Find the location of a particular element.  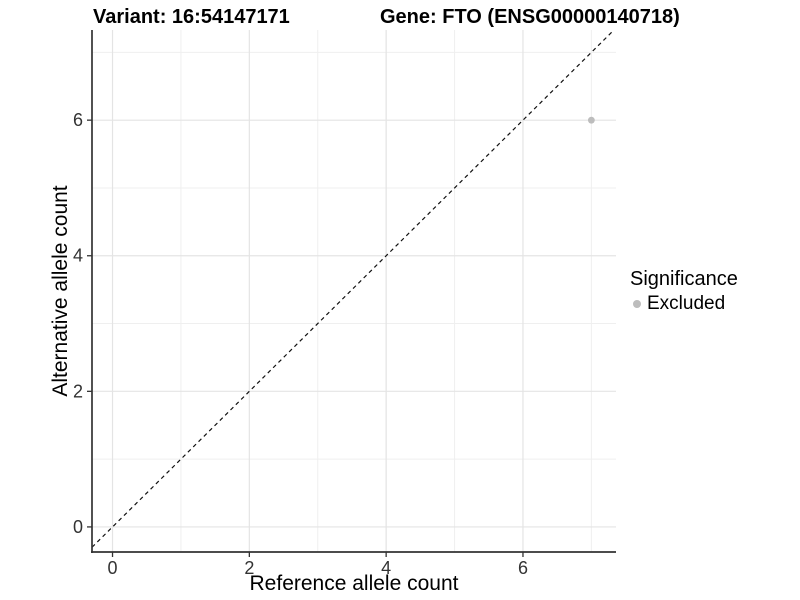

legend-item: Excluded is located at coordinates (684, 304).